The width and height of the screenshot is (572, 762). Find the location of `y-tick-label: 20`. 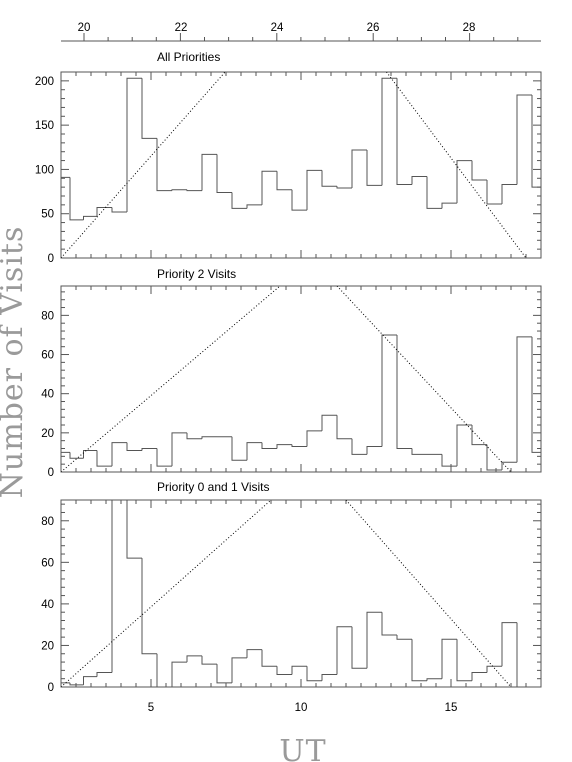

y-tick-label: 20 is located at coordinates (47, 646).